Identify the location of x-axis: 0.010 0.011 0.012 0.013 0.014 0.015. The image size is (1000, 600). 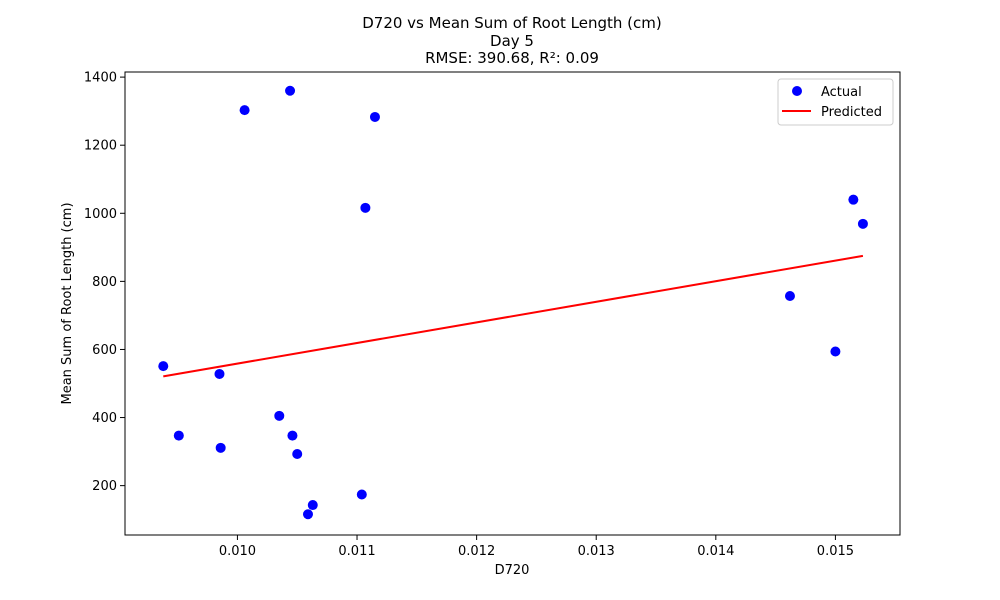
(536, 547).